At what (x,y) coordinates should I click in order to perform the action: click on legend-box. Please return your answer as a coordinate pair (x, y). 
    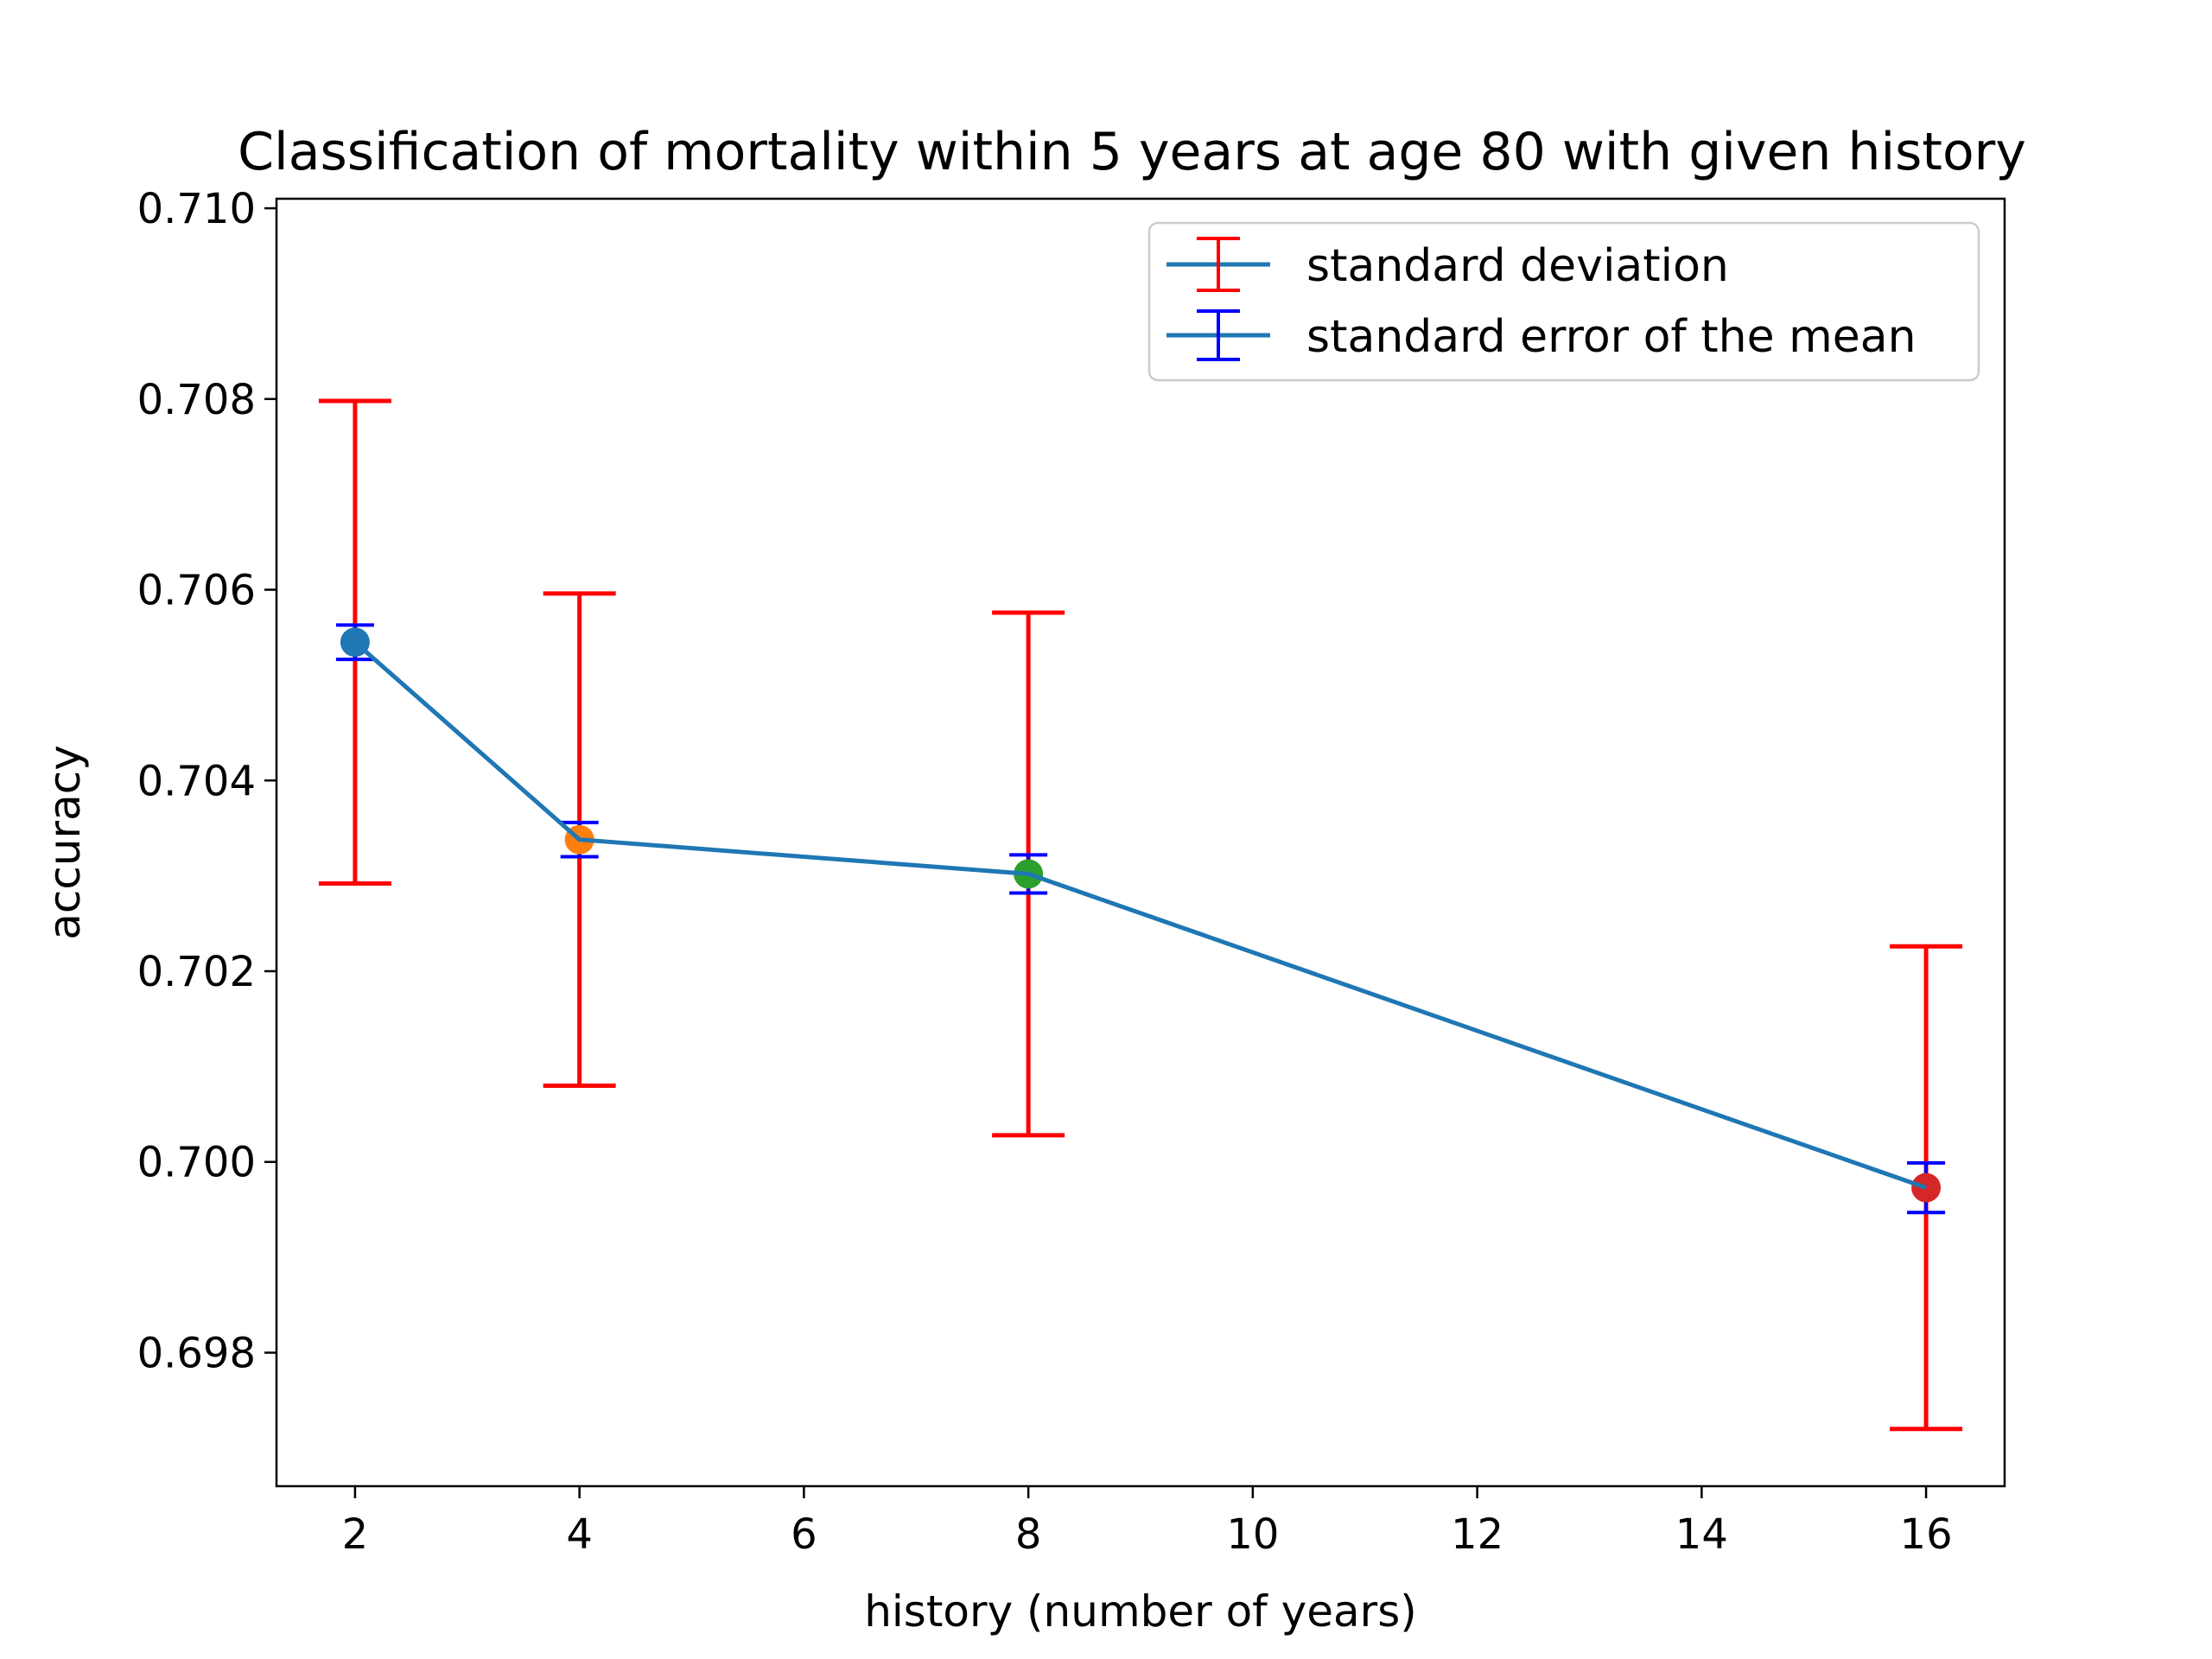
    Looking at the image, I should click on (1563, 301).